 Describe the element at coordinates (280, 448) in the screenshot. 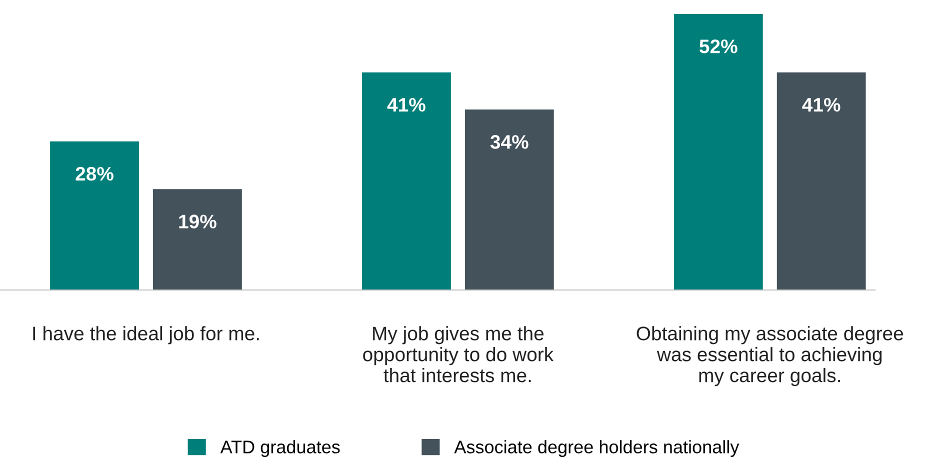

I see `legend-label: ATD graduates` at that location.